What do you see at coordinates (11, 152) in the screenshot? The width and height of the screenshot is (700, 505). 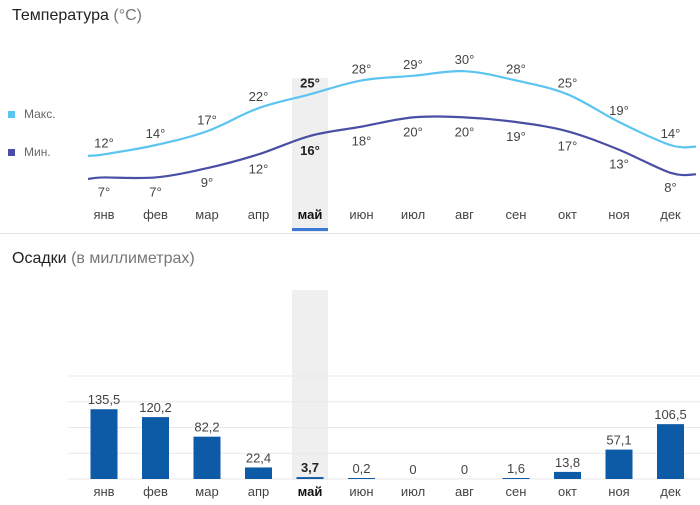 I see `legend-swatch-min-icon` at bounding box center [11, 152].